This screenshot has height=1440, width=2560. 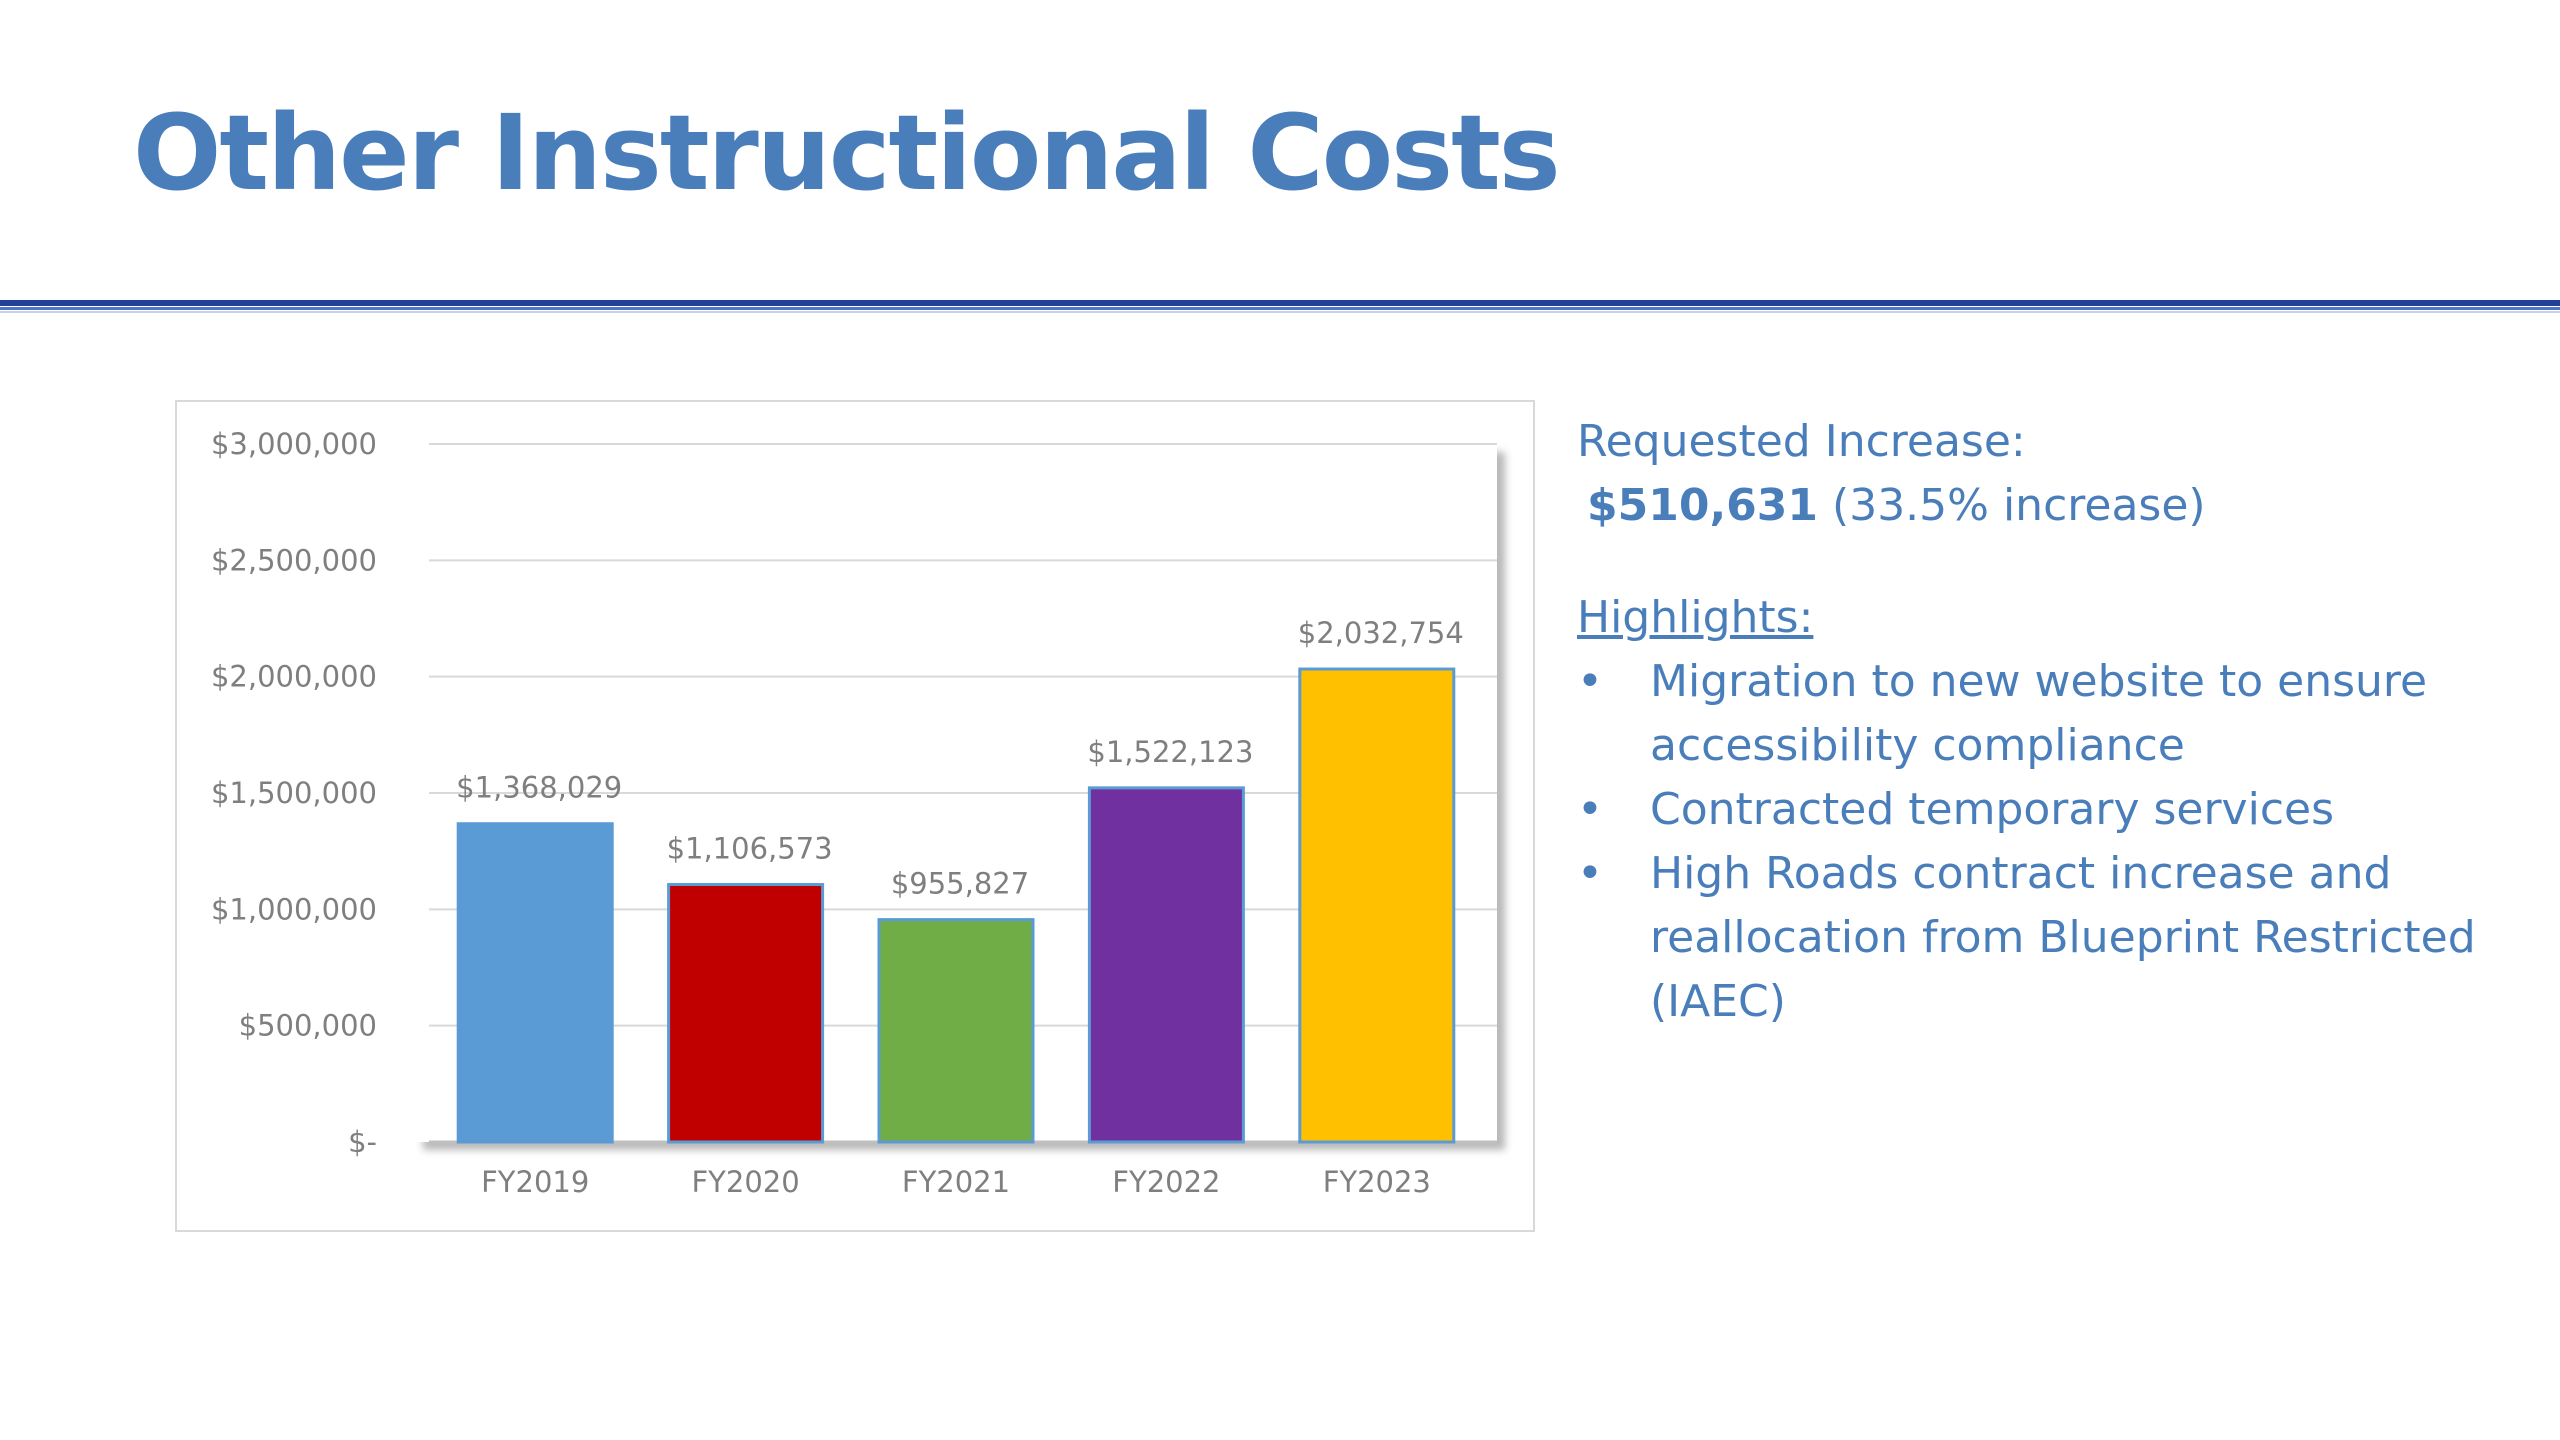 I want to click on highlights-heading: Highlights:, so click(x=1695, y=617).